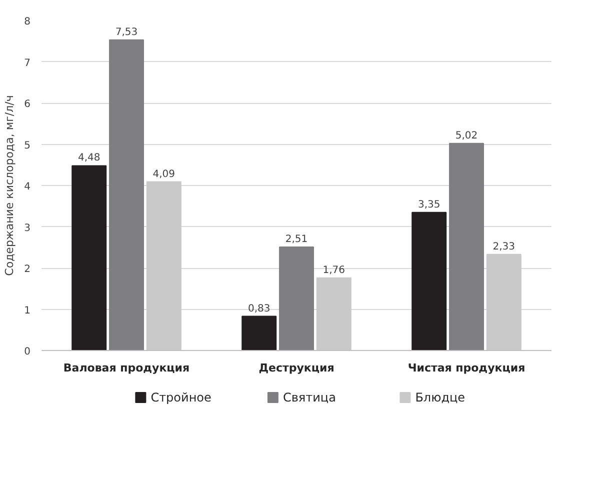  Describe the element at coordinates (296, 368) in the screenshot. I see `x-tick-label: Деструкция` at that location.